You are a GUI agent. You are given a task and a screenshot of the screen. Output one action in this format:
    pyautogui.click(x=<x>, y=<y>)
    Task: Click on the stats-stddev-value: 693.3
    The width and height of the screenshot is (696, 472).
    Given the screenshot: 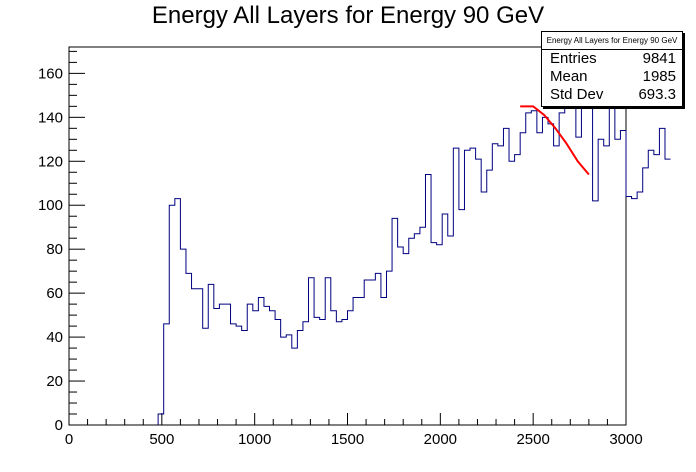 What is the action you would take?
    pyautogui.click(x=657, y=94)
    